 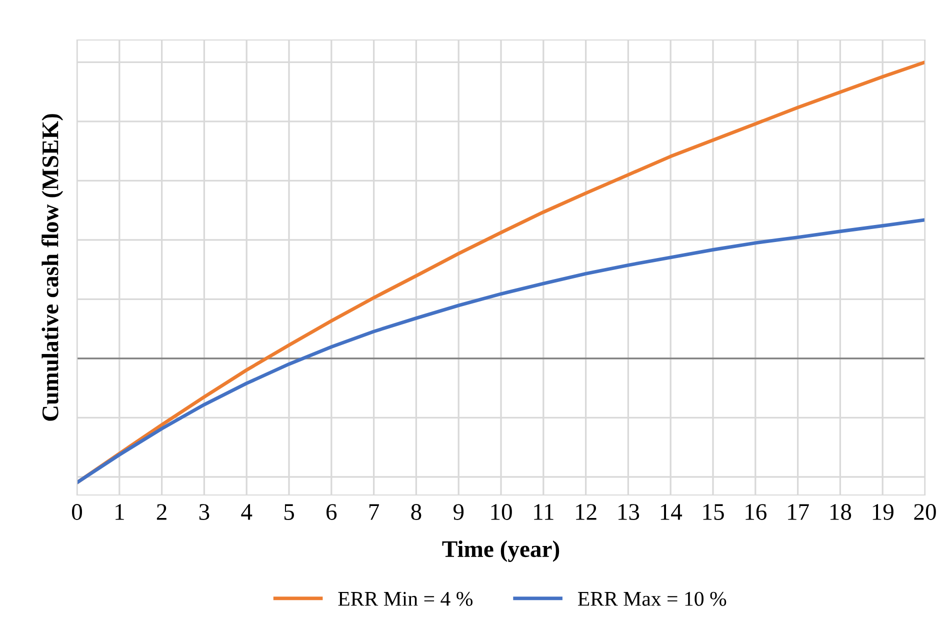 What do you see at coordinates (289, 512) in the screenshot?
I see `x-tick-label: 5` at bounding box center [289, 512].